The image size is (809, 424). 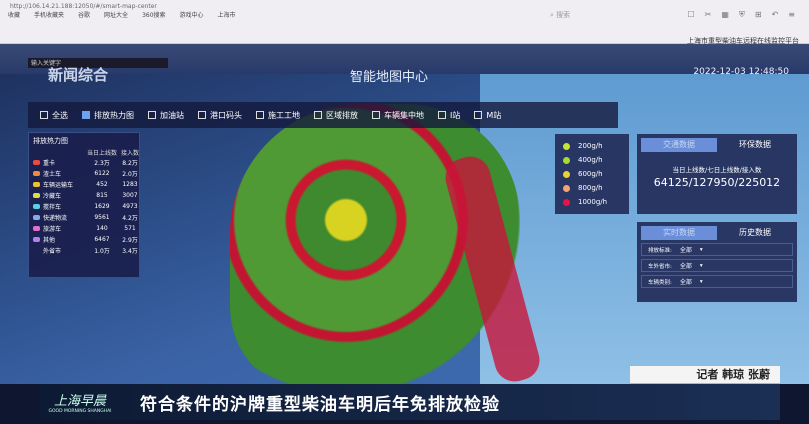 What do you see at coordinates (130, 184) in the screenshot?
I see `access-count: 1283` at bounding box center [130, 184].